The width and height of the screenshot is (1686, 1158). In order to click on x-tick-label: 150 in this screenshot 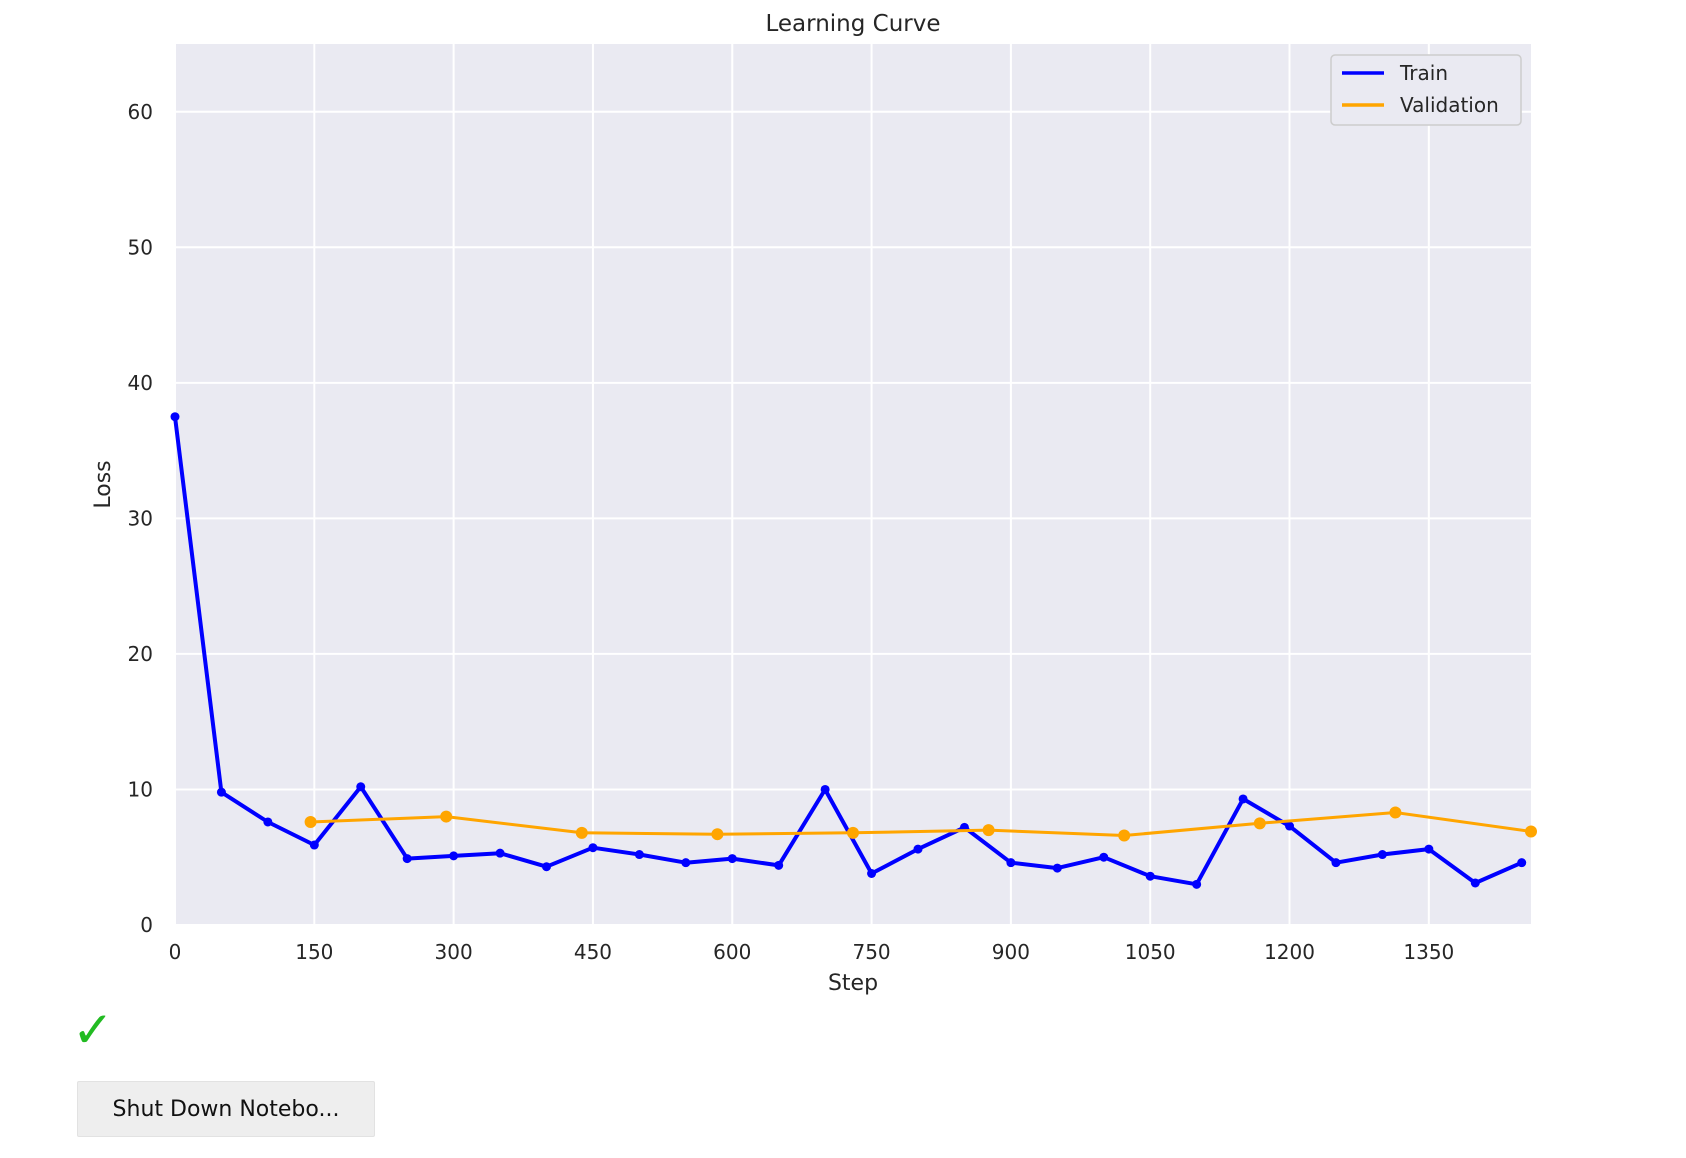, I will do `click(314, 952)`.